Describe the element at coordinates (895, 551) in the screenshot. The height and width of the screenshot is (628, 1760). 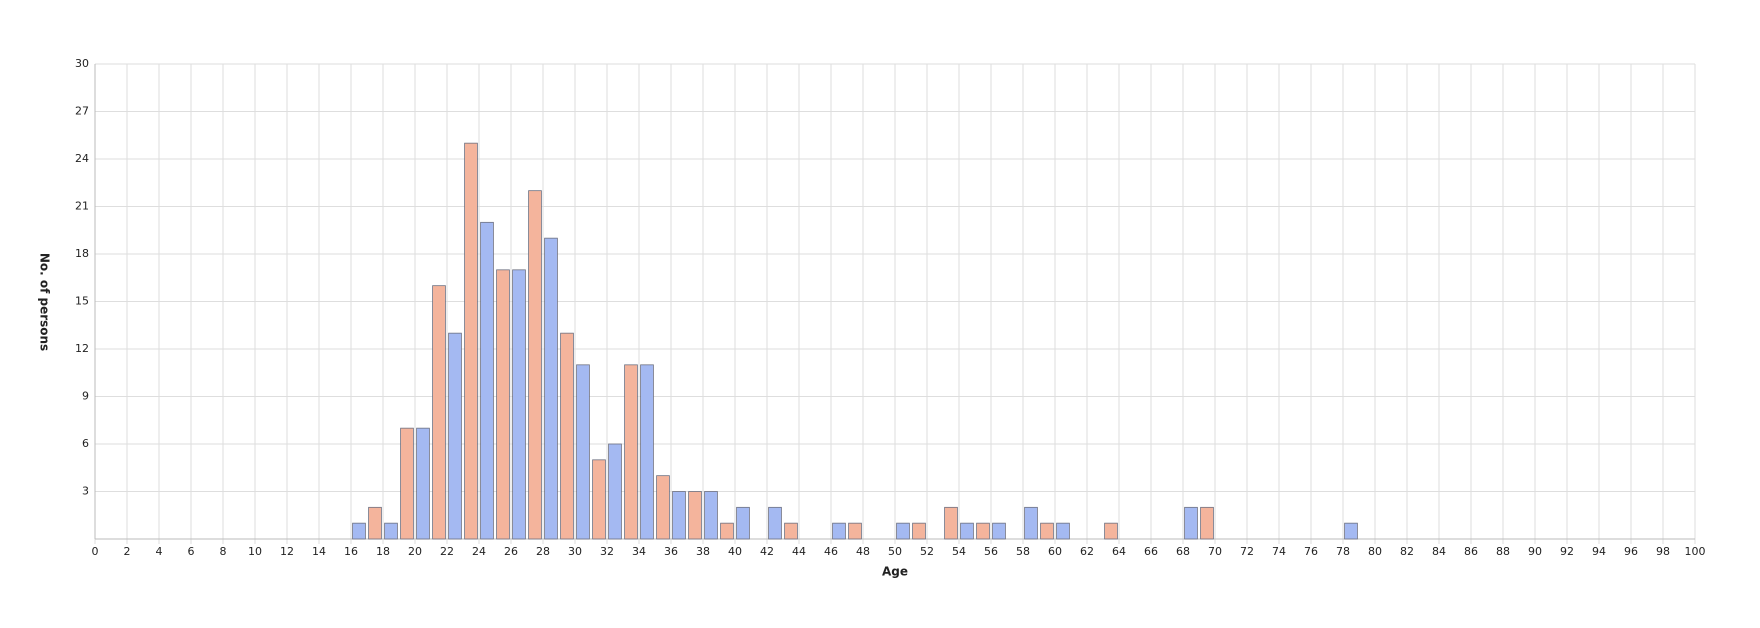
I see `x-tick-label: 50` at that location.